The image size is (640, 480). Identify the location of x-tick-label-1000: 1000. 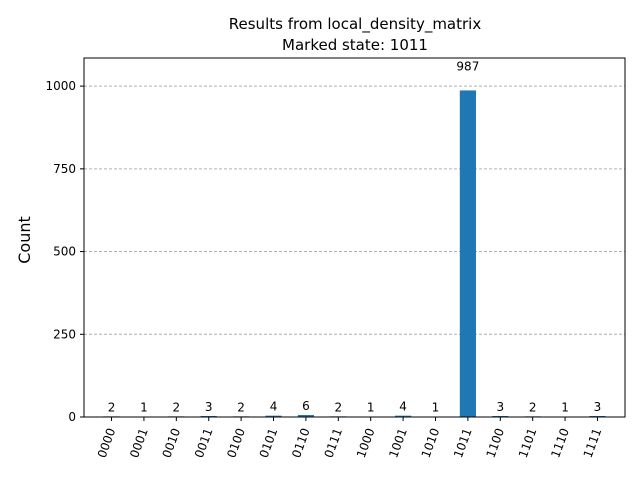
(366, 442).